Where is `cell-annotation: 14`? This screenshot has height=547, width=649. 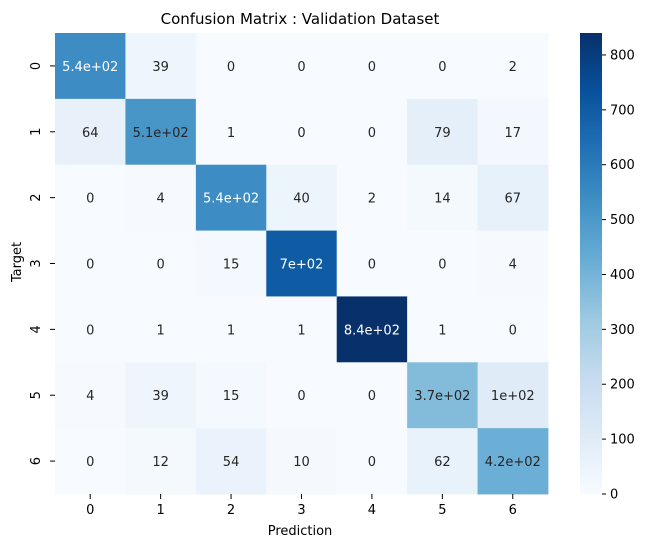 cell-annotation: 14 is located at coordinates (442, 199).